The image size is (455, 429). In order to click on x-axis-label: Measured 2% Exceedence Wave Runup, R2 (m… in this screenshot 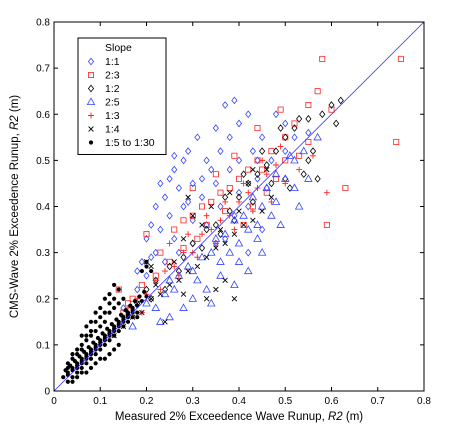, I will do `click(239, 417)`.